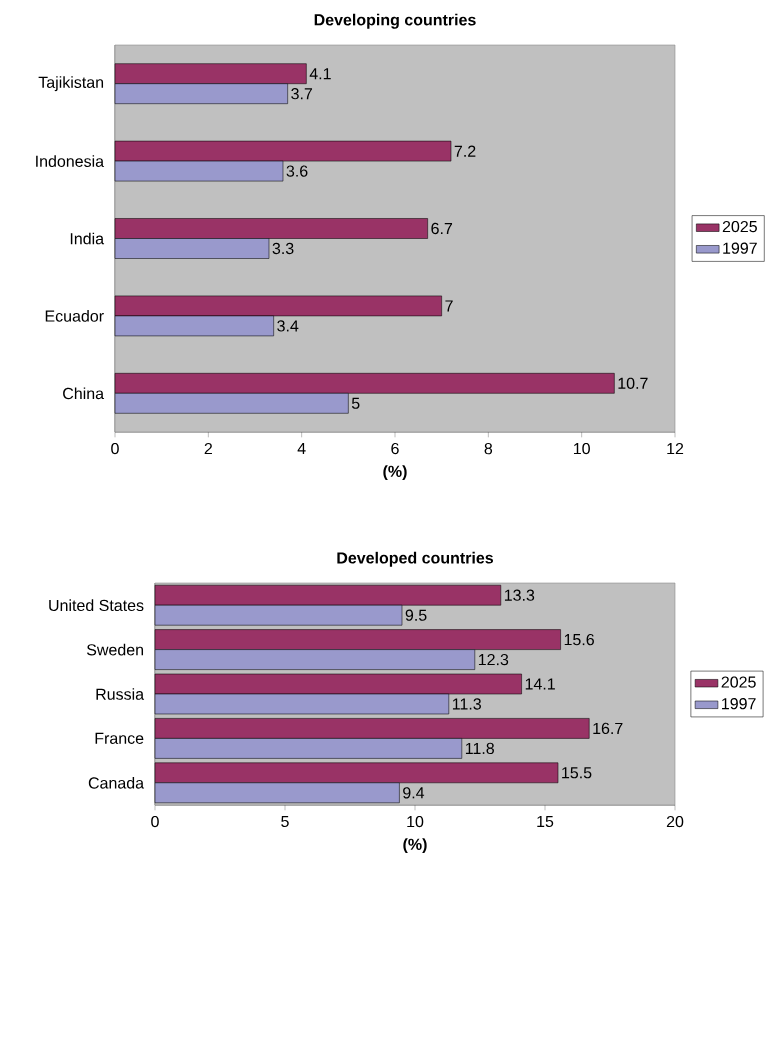  Describe the element at coordinates (608, 728) in the screenshot. I see `data-label: 16.7` at that location.